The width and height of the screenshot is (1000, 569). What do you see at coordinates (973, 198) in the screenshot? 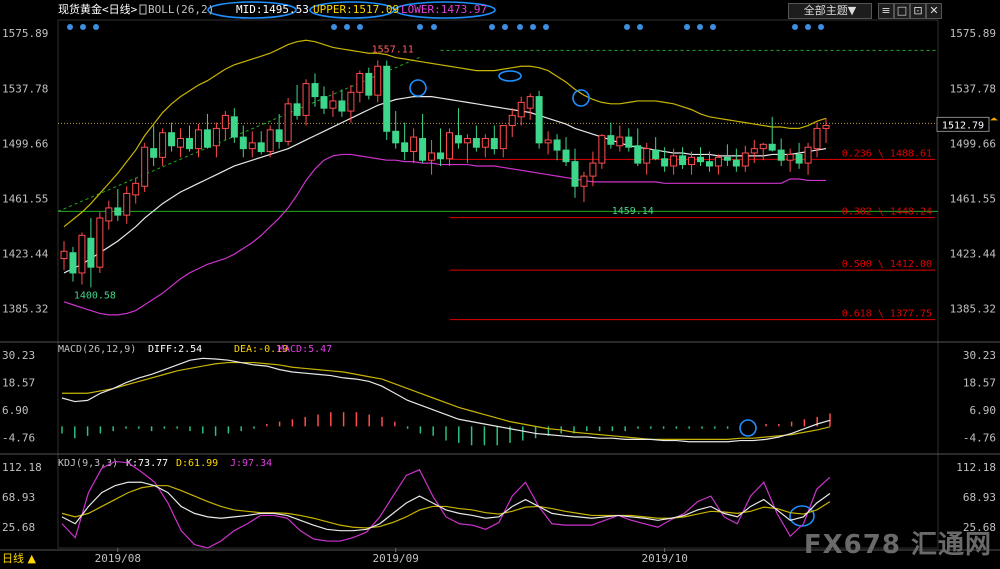
I see `price-tick-label-right: 1461.55` at bounding box center [973, 198].